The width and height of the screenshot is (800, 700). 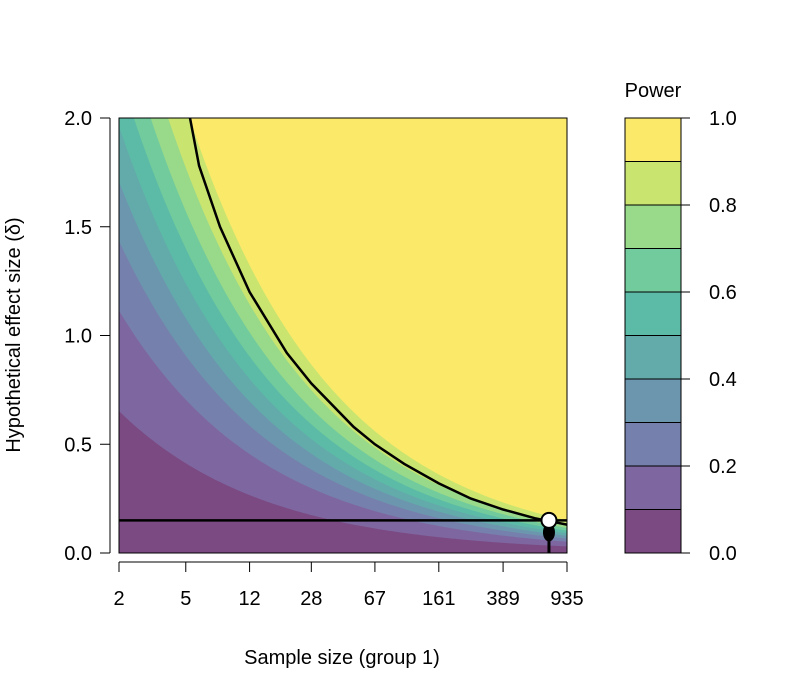 What do you see at coordinates (723, 206) in the screenshot?
I see `legend-tick-label: 0.8` at bounding box center [723, 206].